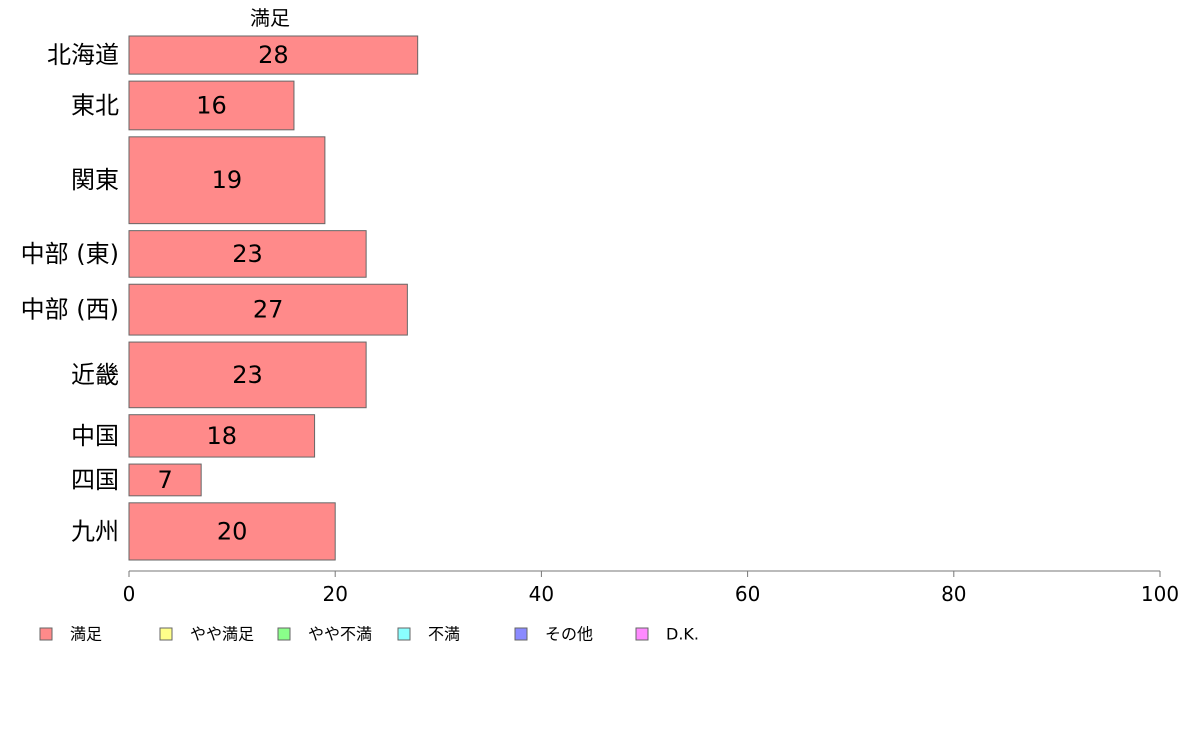 The image size is (1188, 736). Describe the element at coordinates (340, 634) in the screenshot. I see `legend-label: やや不満` at that location.